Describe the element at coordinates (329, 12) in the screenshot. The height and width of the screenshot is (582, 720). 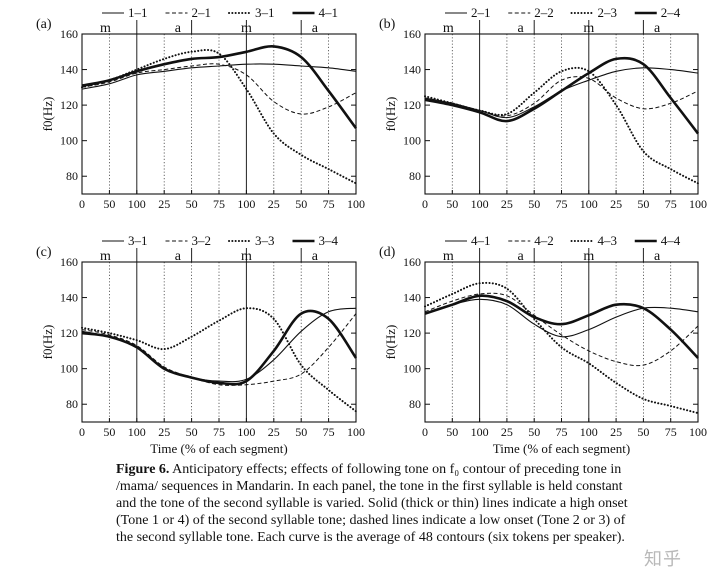
I see `legend-label: 4–1` at that location.